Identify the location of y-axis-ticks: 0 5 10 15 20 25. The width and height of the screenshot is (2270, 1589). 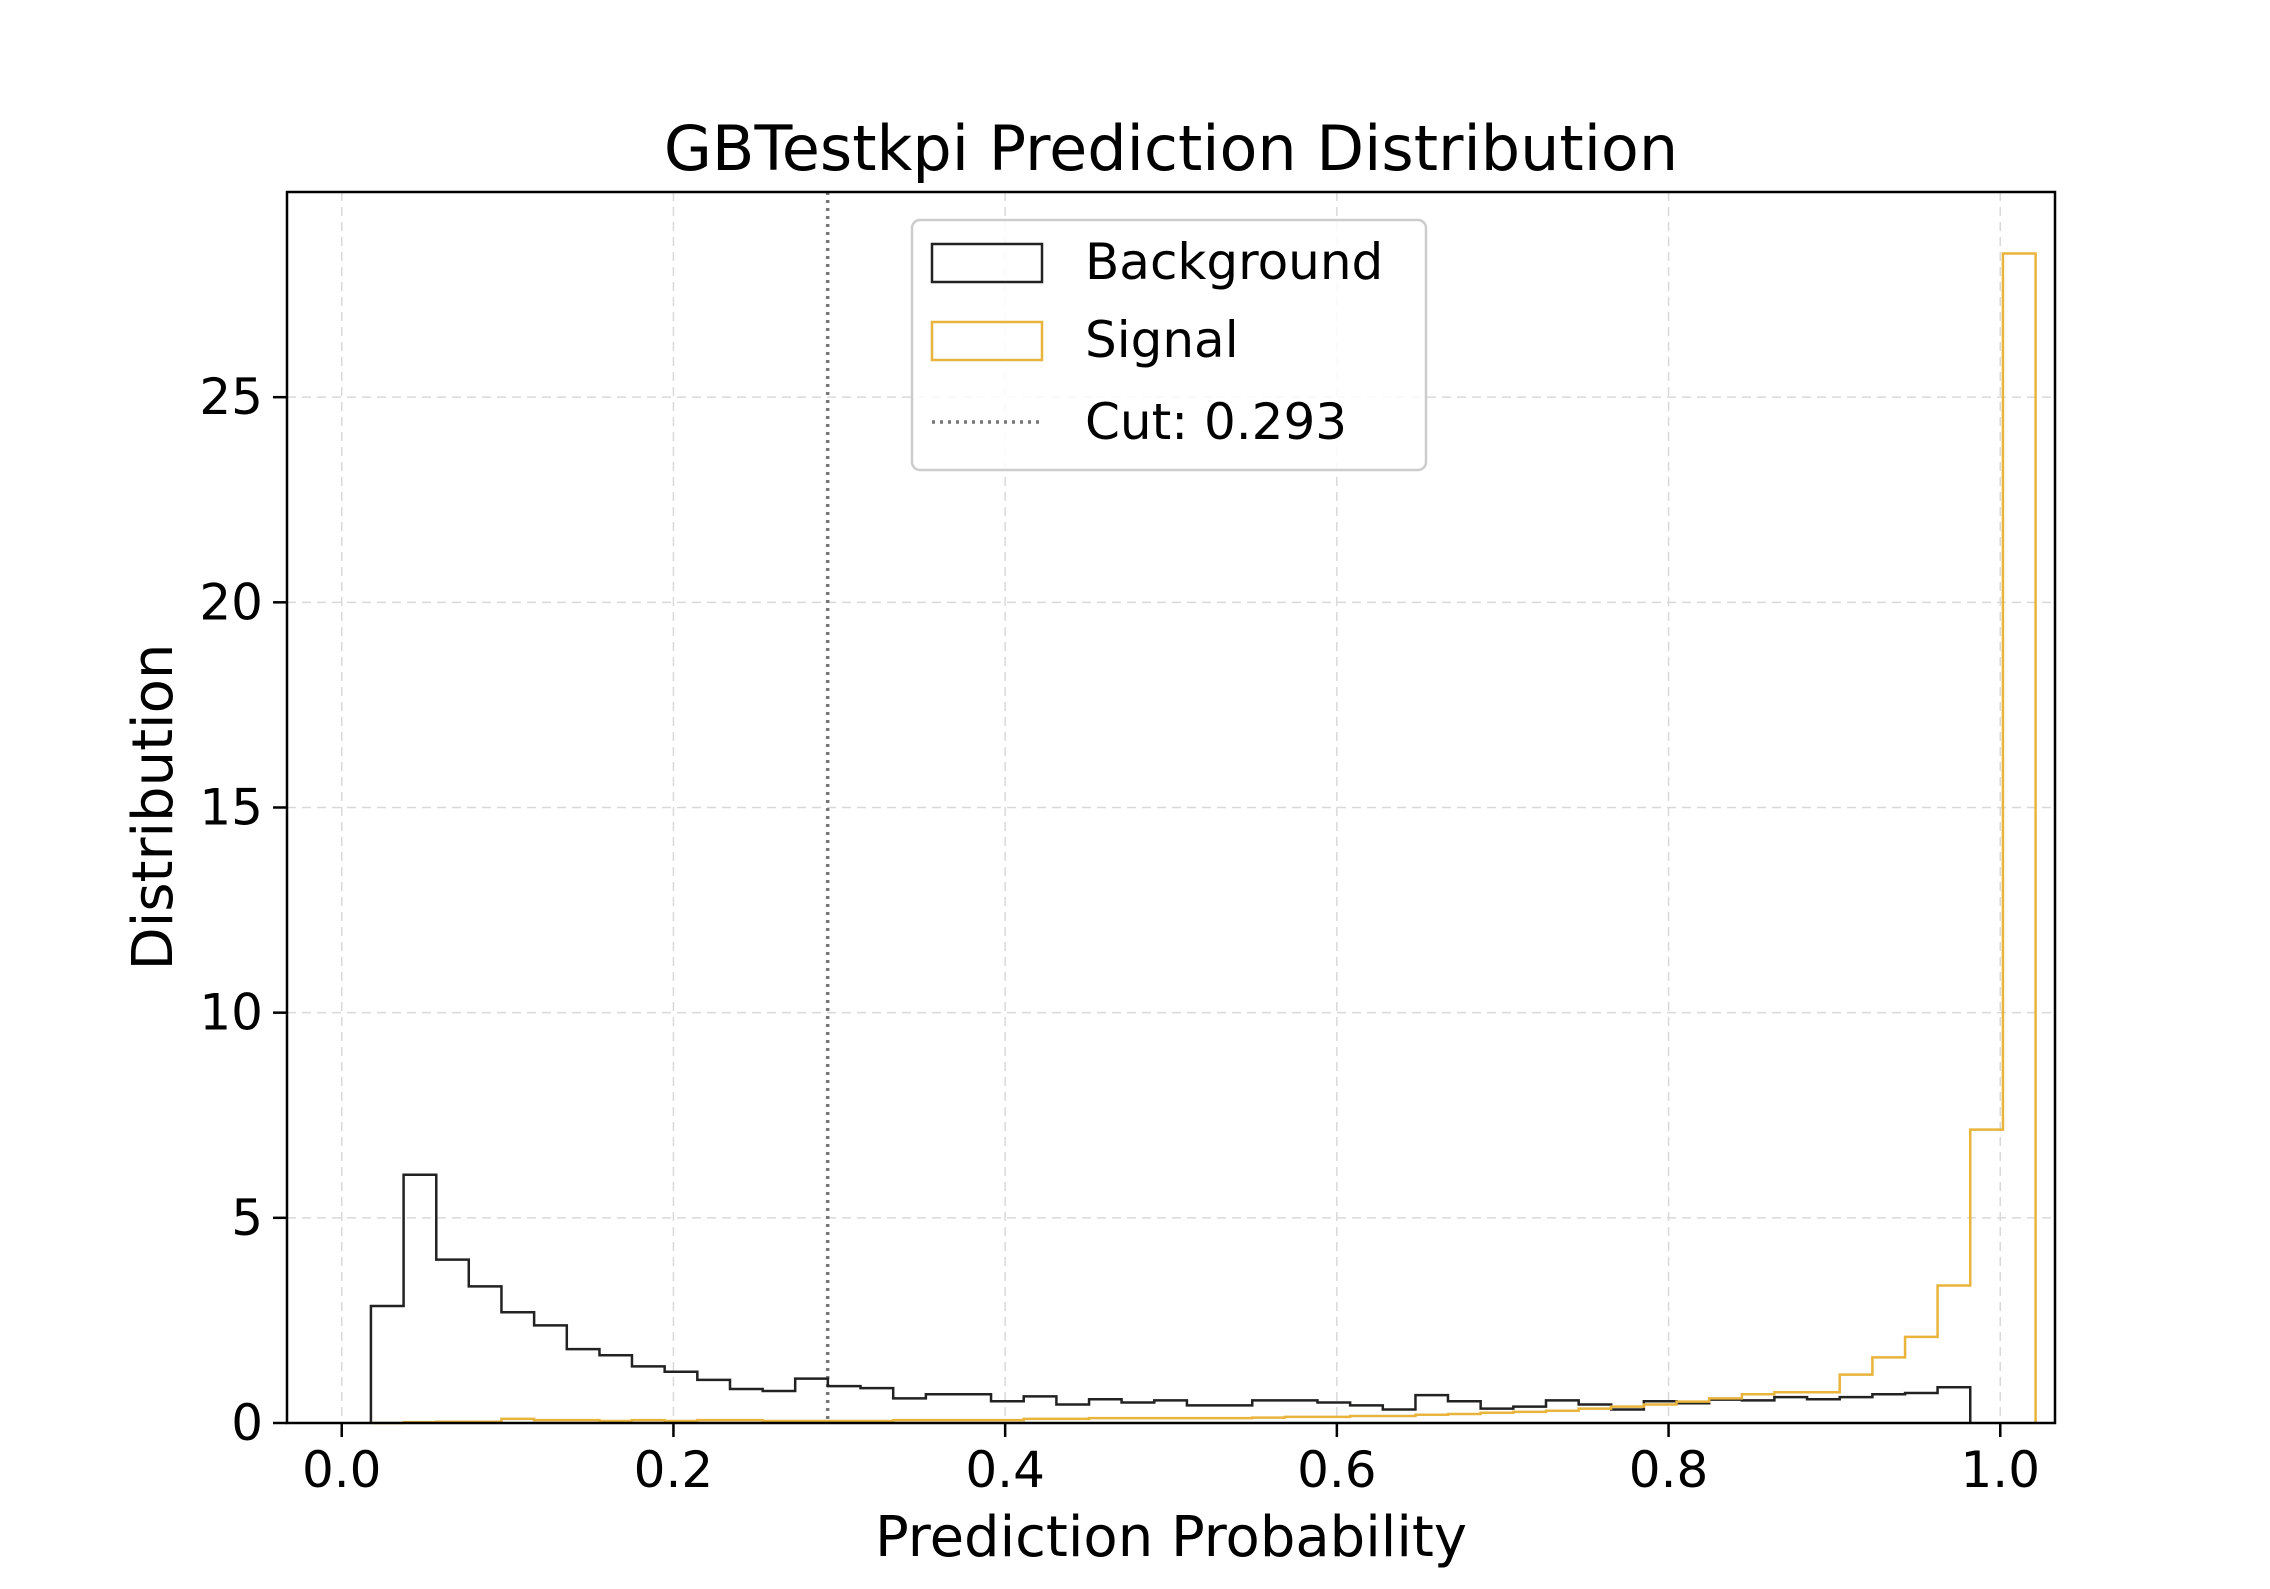
(243, 910).